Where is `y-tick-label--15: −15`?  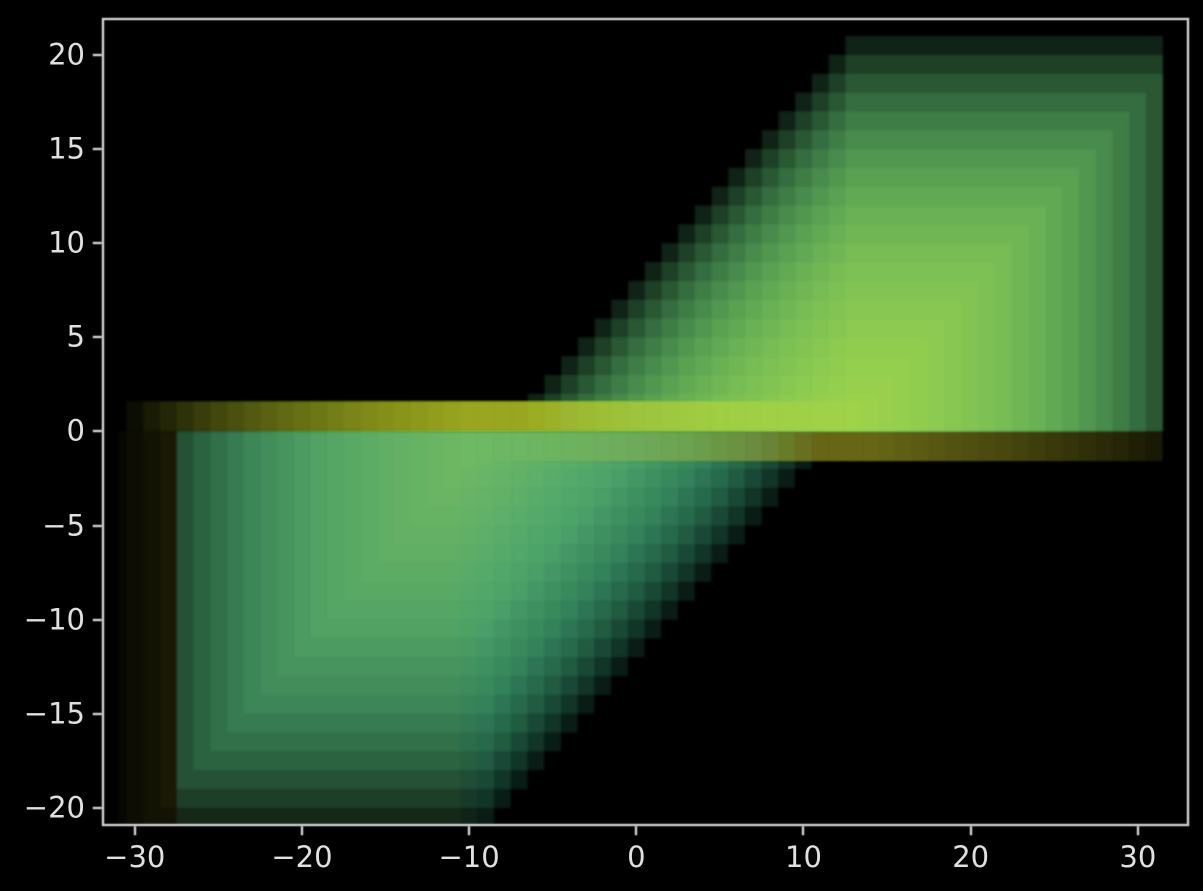 y-tick-label--15: −15 is located at coordinates (54, 713).